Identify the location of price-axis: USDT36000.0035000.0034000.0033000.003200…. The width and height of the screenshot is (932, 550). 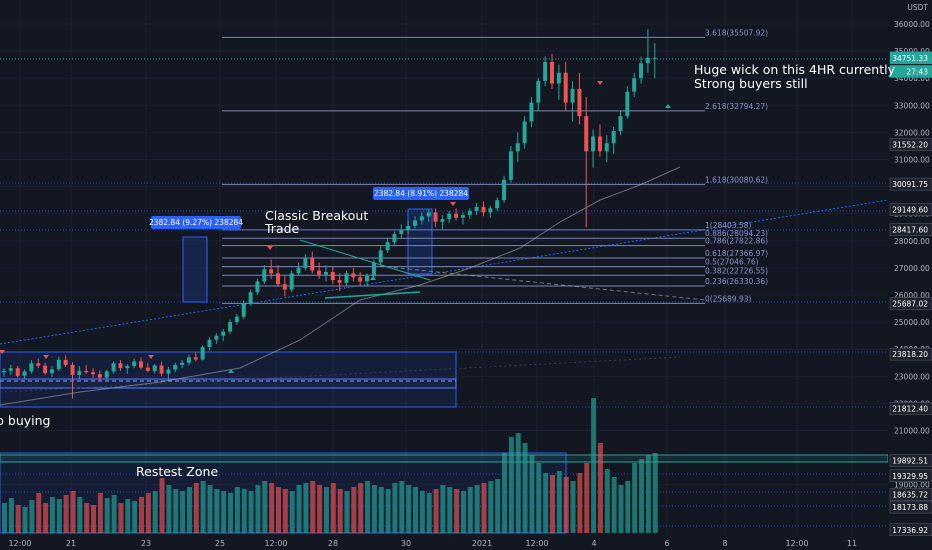
(910, 275).